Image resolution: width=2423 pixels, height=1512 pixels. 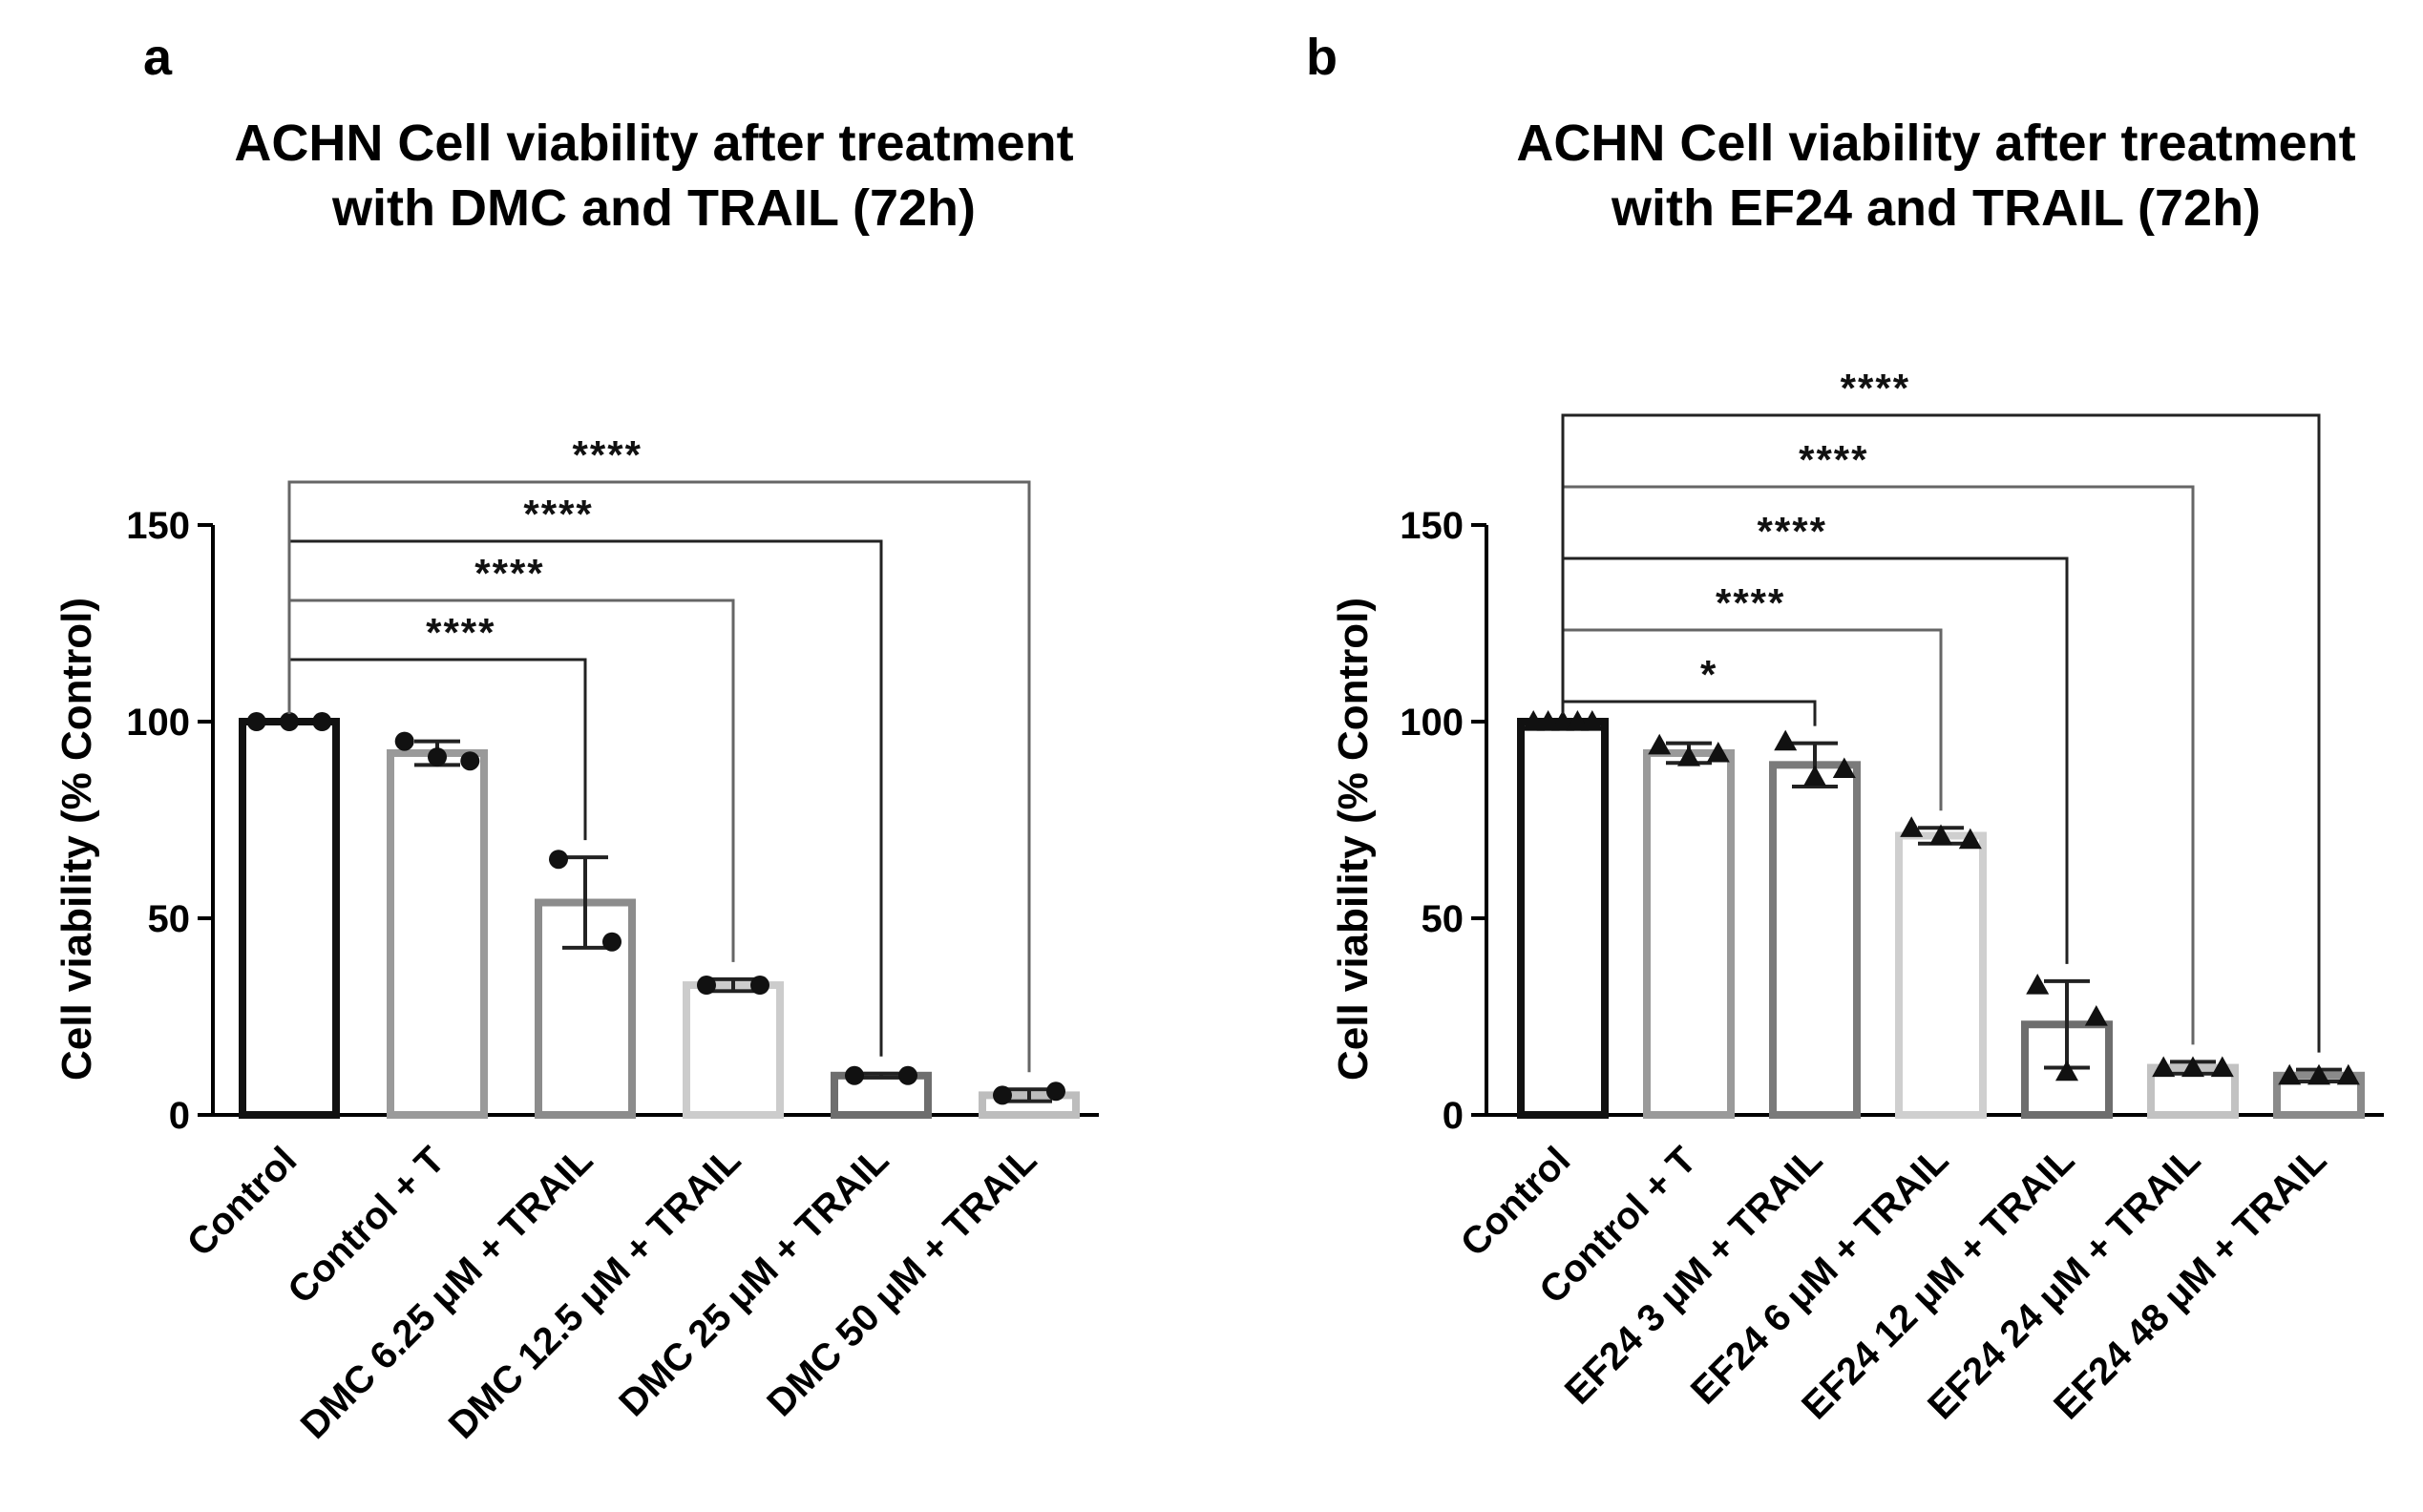 What do you see at coordinates (1453, 1116) in the screenshot?
I see `panel-b-y-tick-label-0: 0` at bounding box center [1453, 1116].